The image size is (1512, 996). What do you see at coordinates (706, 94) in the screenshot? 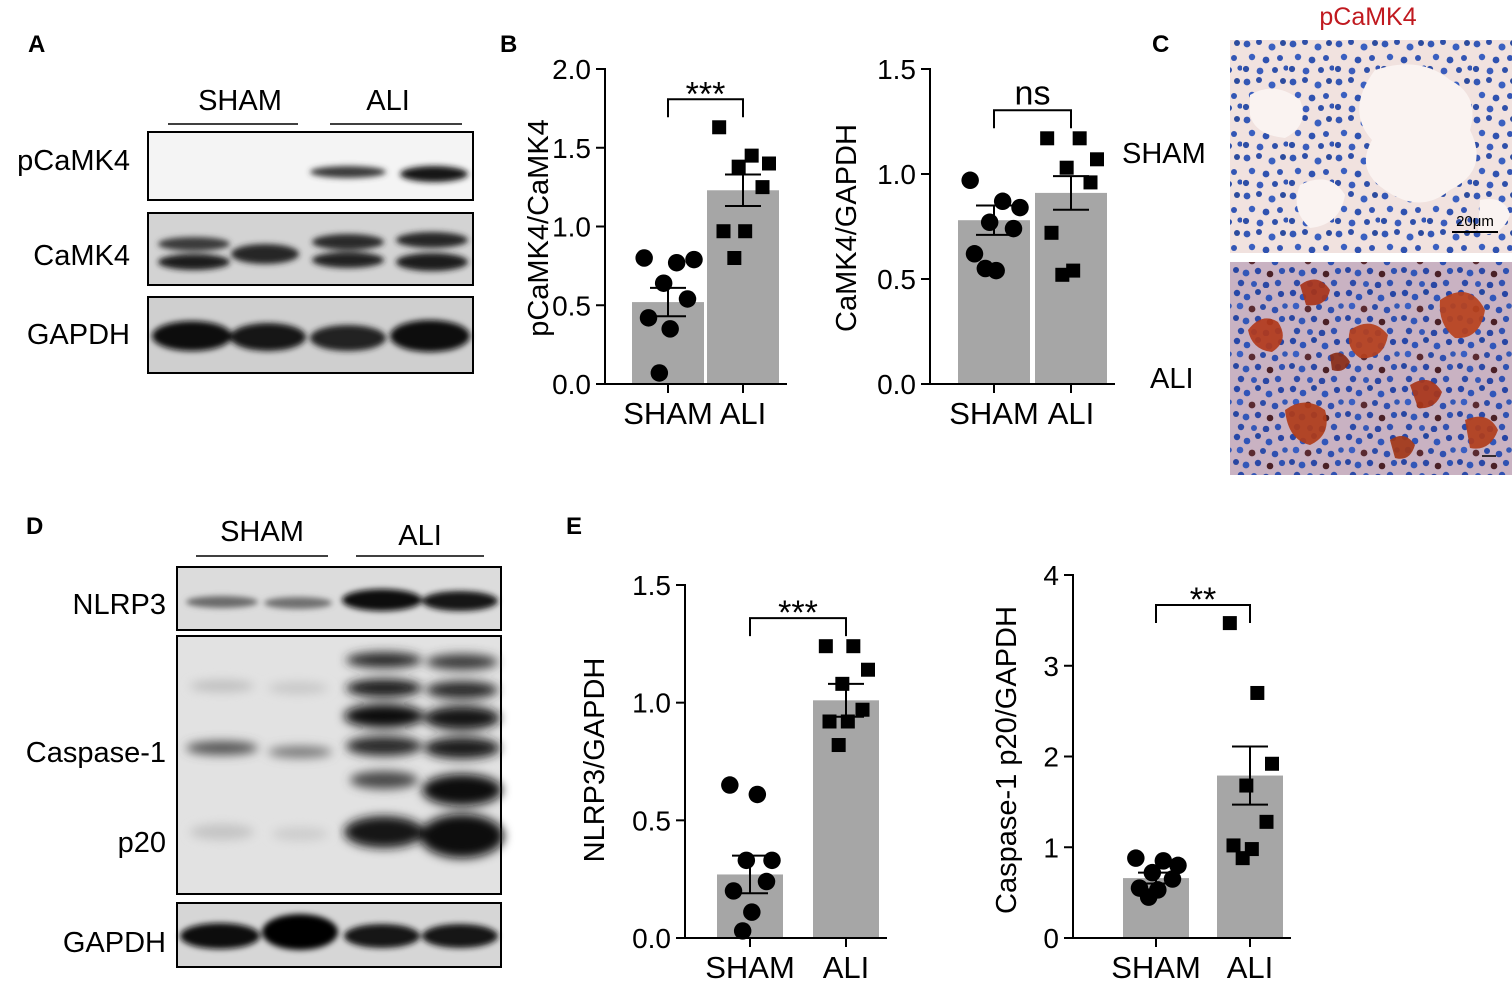
I see `significance-label-b1: ***` at bounding box center [706, 94].